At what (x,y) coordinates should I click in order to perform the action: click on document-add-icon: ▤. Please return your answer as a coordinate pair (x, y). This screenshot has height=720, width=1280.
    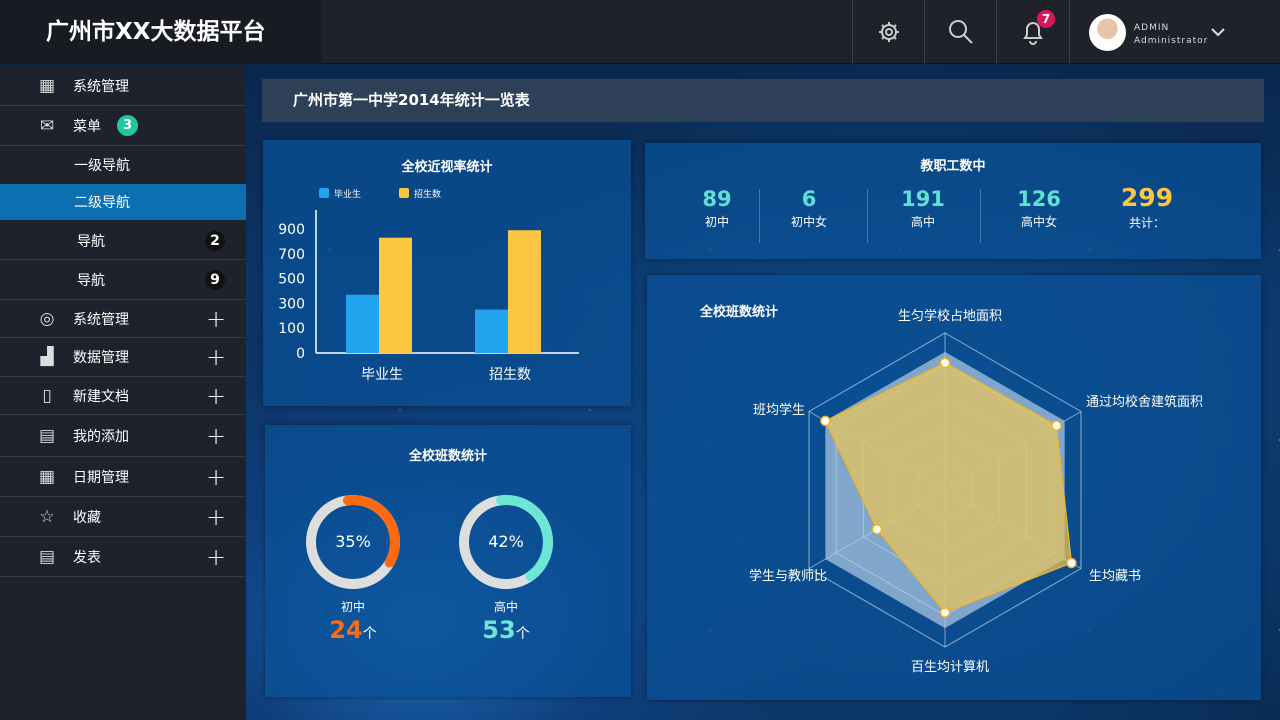
    Looking at the image, I should click on (47, 435).